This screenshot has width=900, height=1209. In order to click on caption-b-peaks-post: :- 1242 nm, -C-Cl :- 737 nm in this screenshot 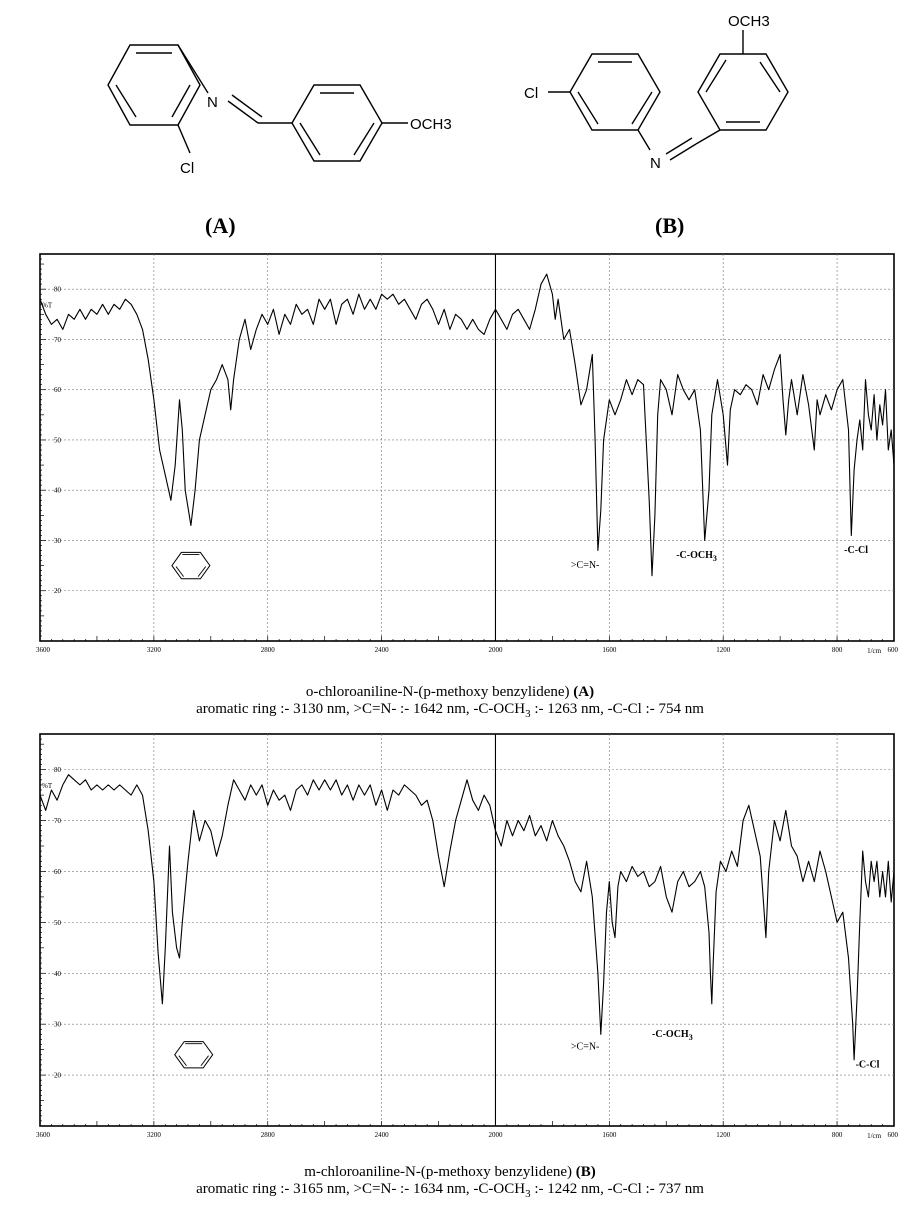, I will do `click(617, 1189)`.